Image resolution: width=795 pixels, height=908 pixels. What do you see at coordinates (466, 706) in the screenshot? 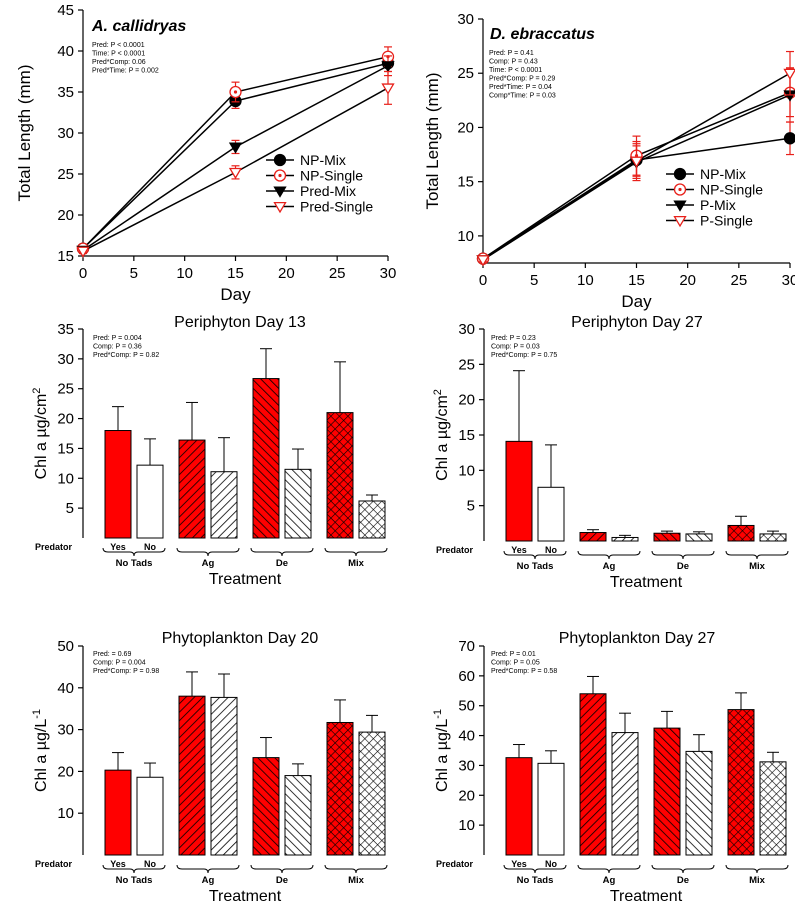
I see `y-tick-label: 50` at bounding box center [466, 706].